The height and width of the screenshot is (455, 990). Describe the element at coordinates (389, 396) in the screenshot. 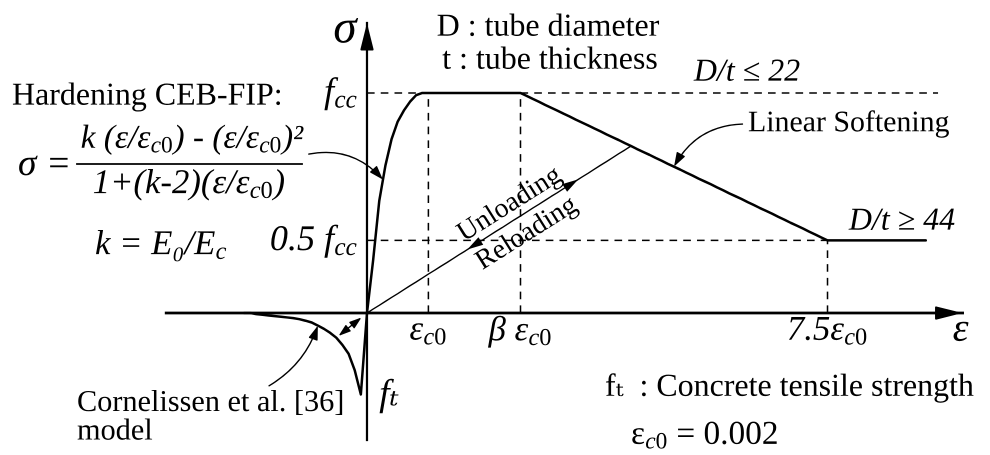

I see `annotation: fₜ` at that location.